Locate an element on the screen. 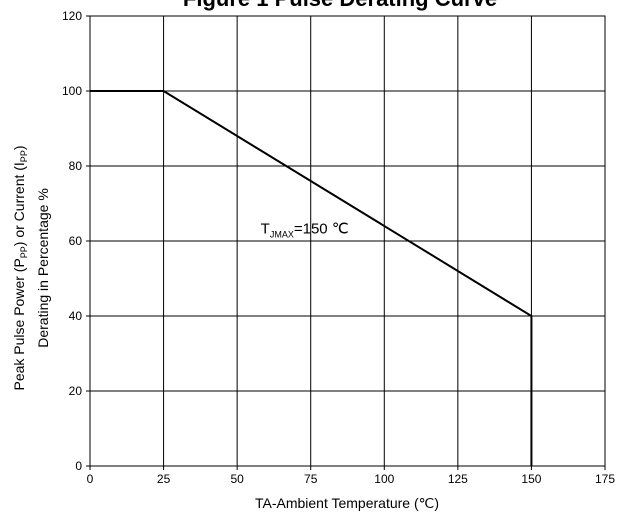  x-tick-label-4: 100 is located at coordinates (384, 479).